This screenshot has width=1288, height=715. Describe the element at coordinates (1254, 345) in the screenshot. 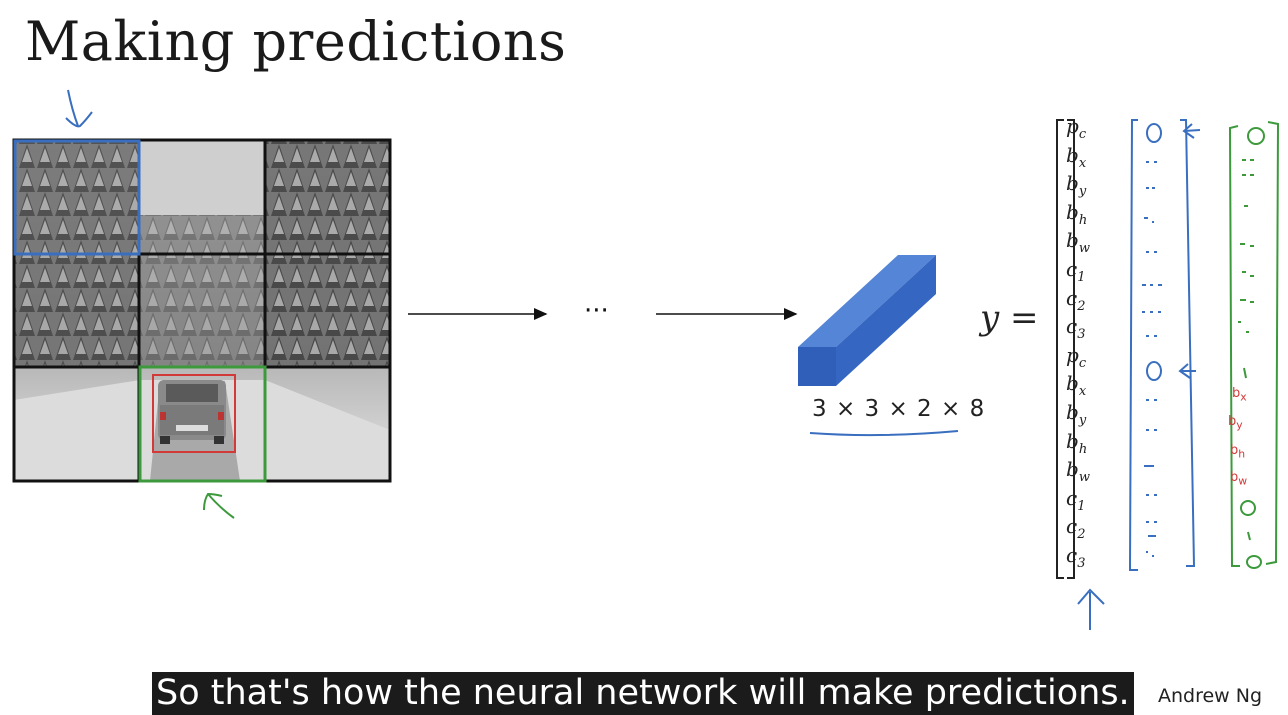

I see `green-handwritten-vector` at that location.